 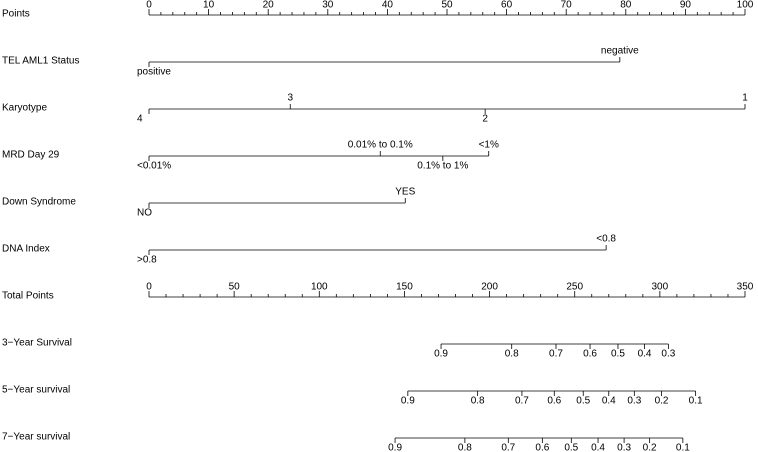 What do you see at coordinates (28, 296) in the screenshot?
I see `row-label: Total Points` at bounding box center [28, 296].